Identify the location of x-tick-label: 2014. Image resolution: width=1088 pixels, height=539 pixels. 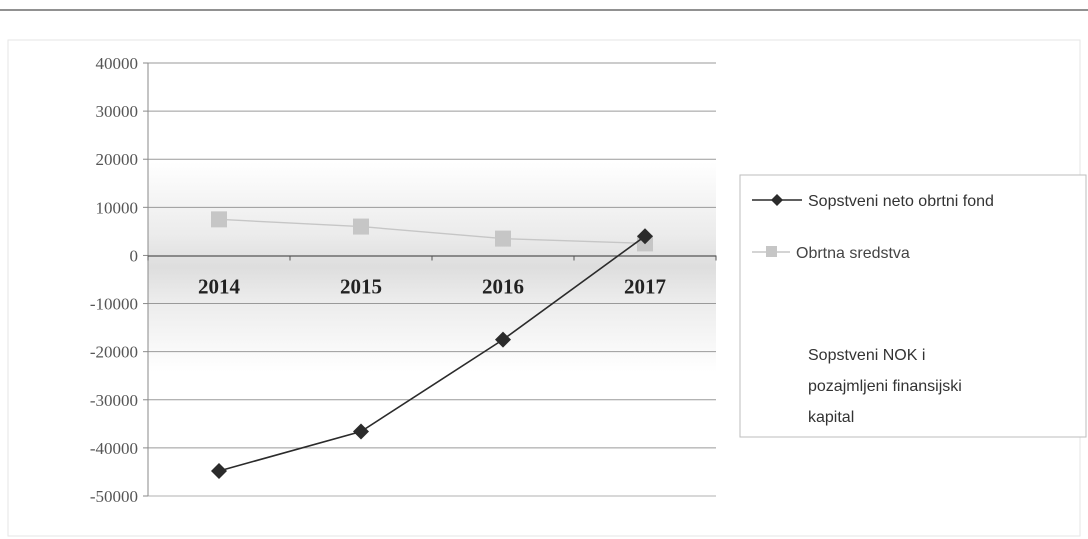
(219, 286).